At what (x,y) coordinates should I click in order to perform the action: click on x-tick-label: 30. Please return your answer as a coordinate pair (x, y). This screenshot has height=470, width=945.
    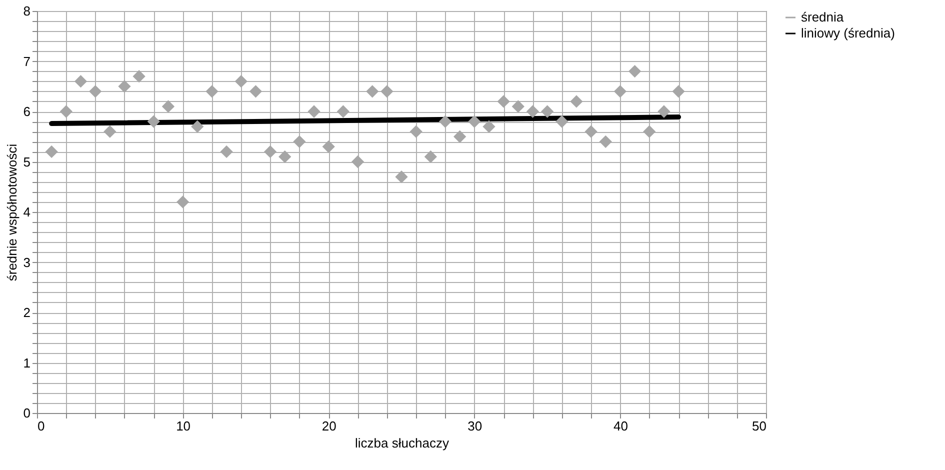
    Looking at the image, I should click on (475, 426).